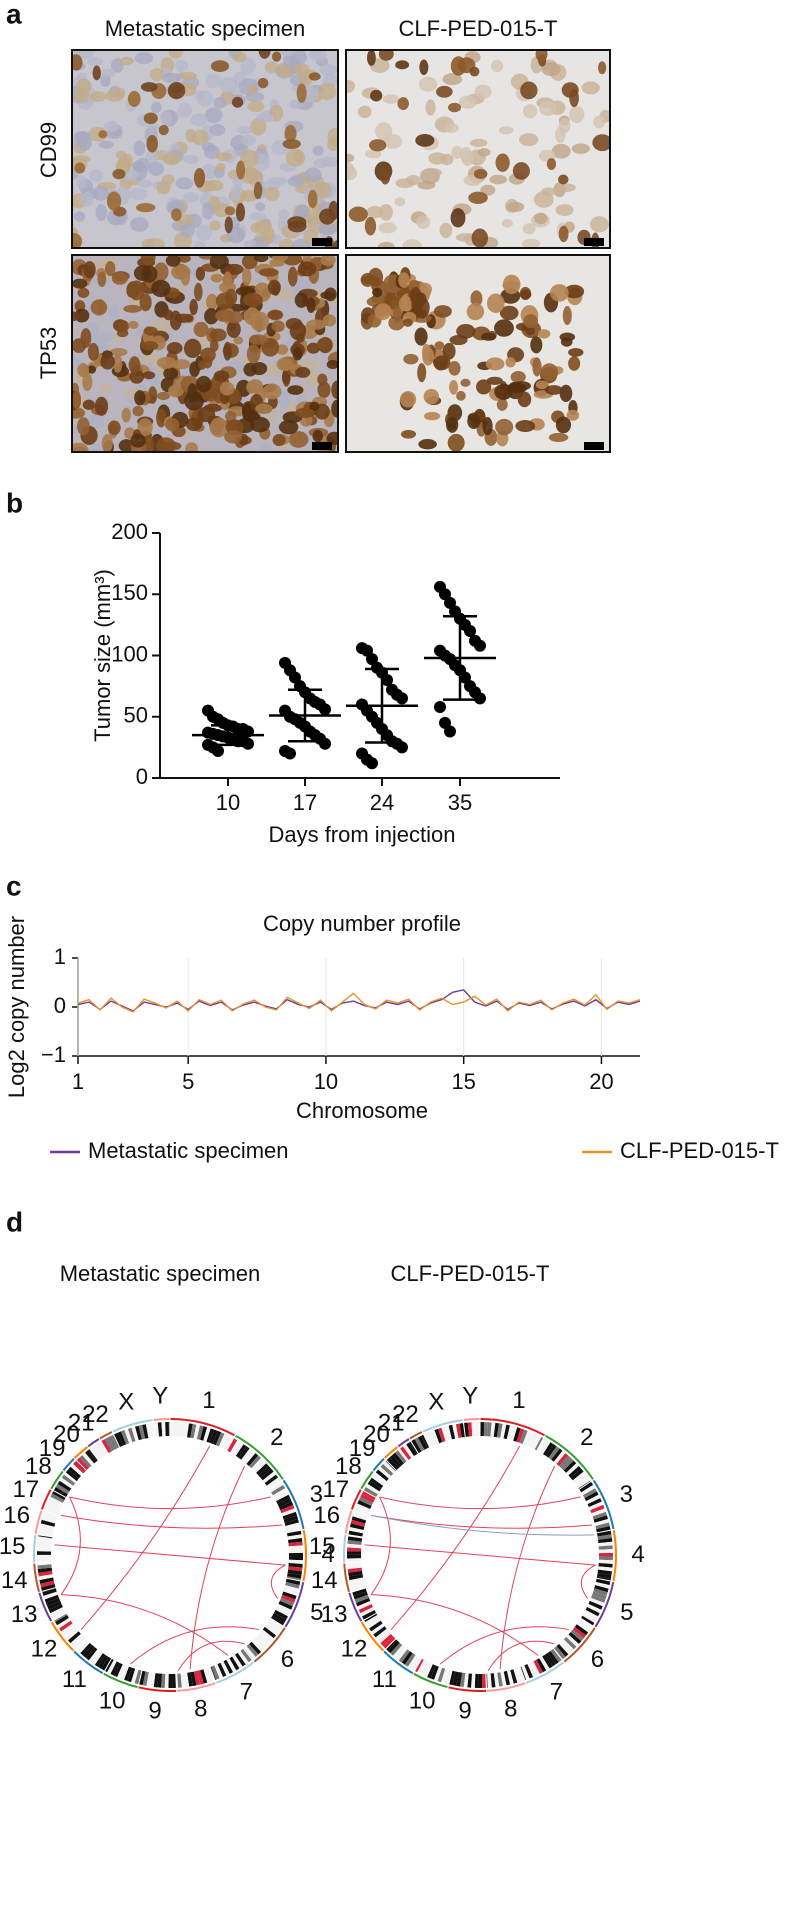 The height and width of the screenshot is (1912, 788). I want to click on series-line, so click(359, 1002).